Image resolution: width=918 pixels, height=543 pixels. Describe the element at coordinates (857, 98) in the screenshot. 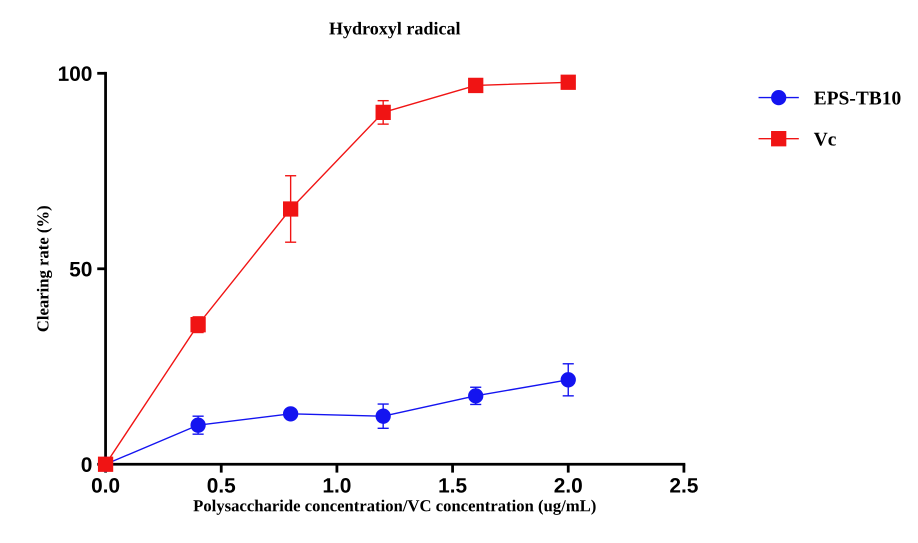

I see `legend-label: EPS-TB10` at that location.